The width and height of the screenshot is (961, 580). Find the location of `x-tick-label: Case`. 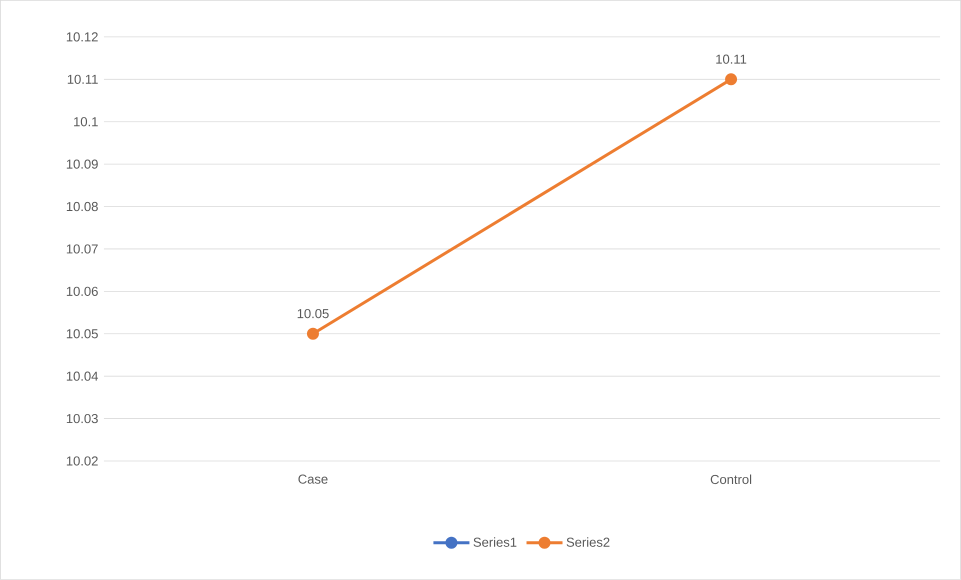

x-tick-label: Case is located at coordinates (313, 479).